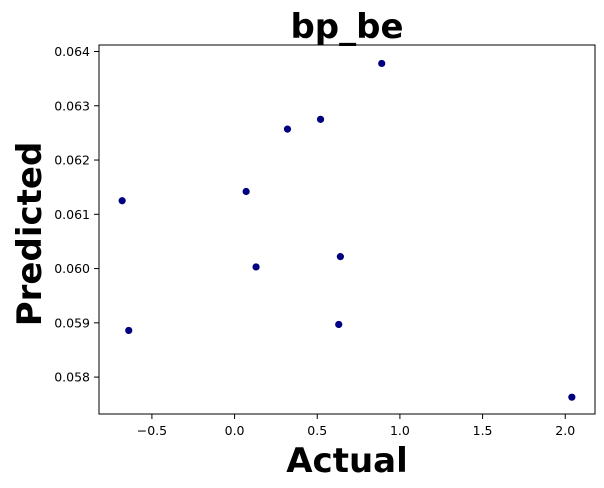 This screenshot has height=488, width=604. Describe the element at coordinates (72, 160) in the screenshot. I see `y-tick-label: 0.062` at that location.